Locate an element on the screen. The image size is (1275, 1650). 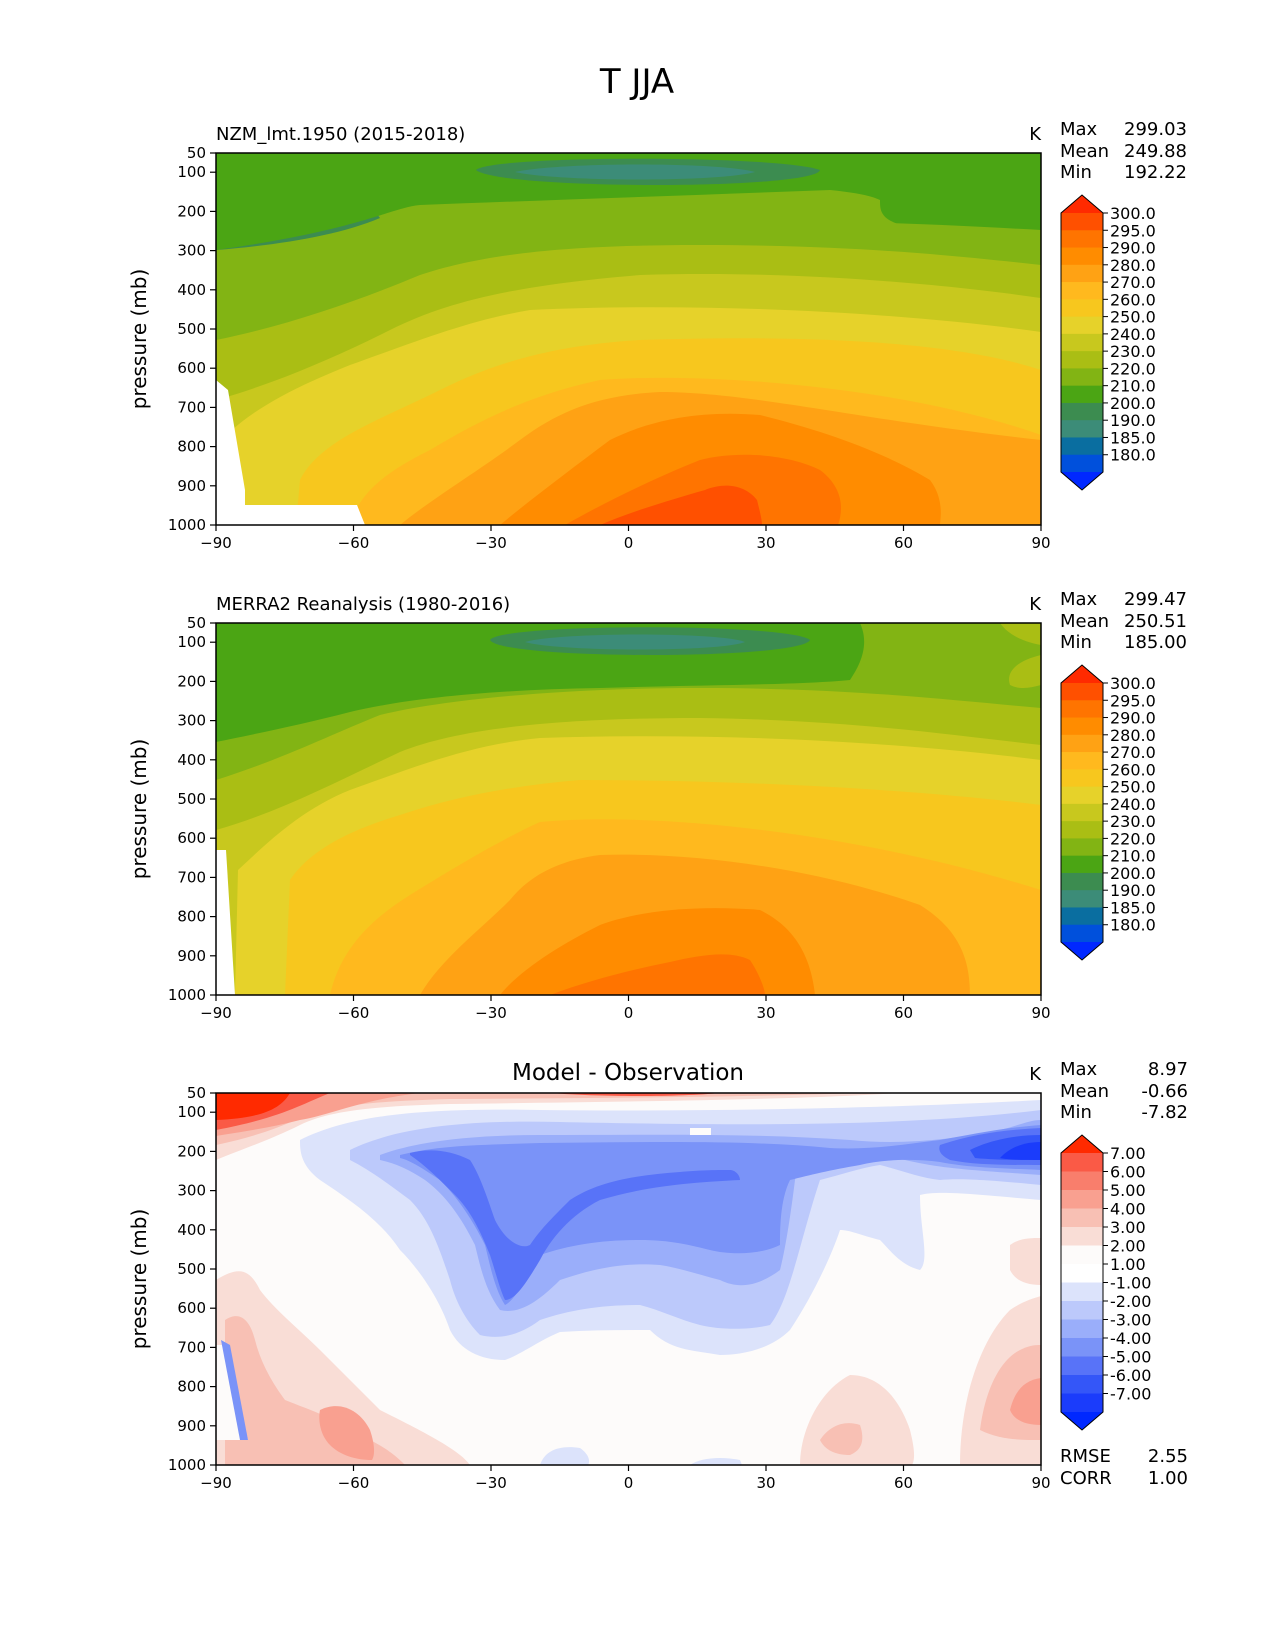
ytick-label: 900 is located at coordinates (191, 1426).